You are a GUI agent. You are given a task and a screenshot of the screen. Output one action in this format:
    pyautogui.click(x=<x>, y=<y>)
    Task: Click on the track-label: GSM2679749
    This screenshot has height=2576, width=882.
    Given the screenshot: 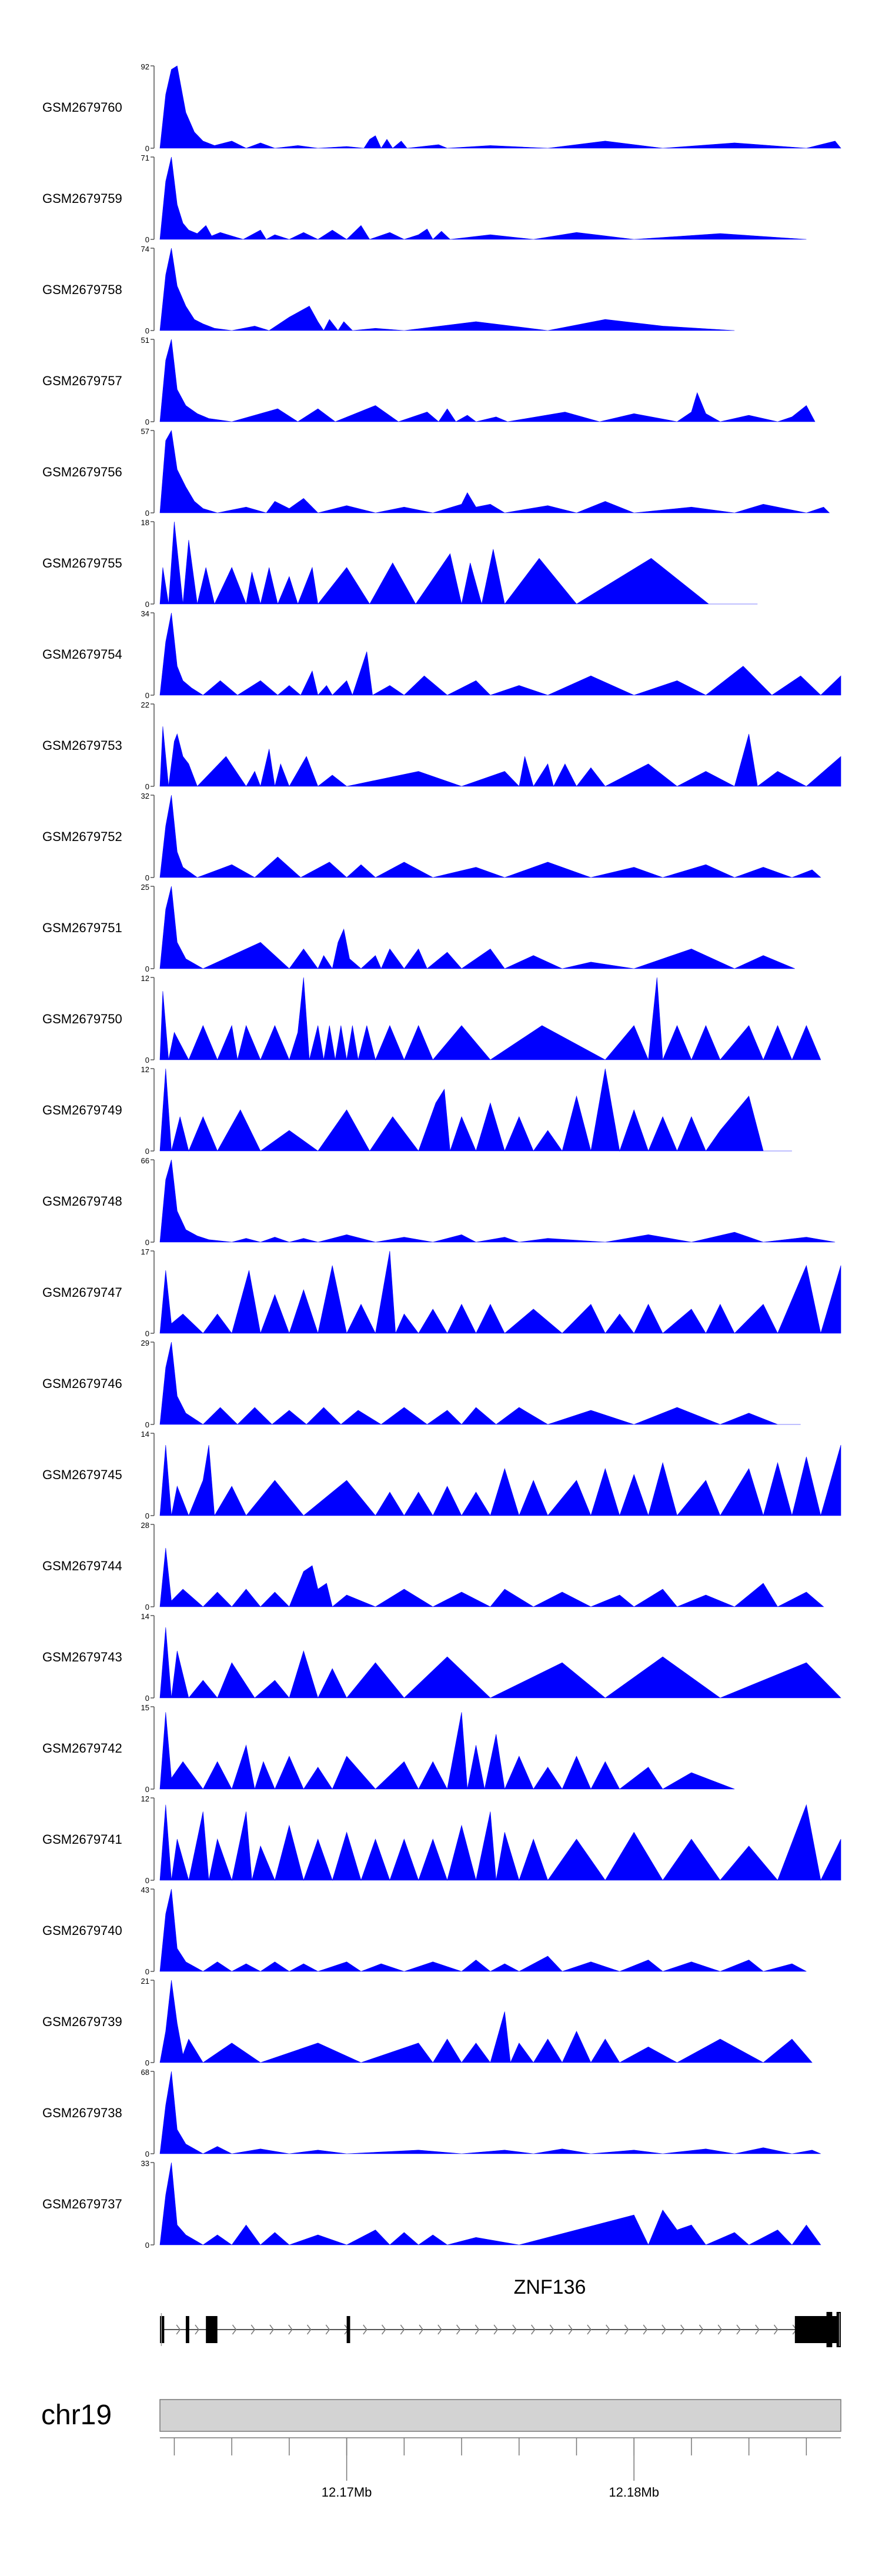 What is the action you would take?
    pyautogui.click(x=82, y=1110)
    